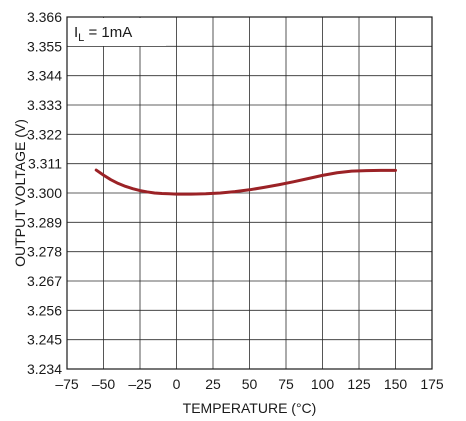 The width and height of the screenshot is (466, 421). Describe the element at coordinates (323, 384) in the screenshot. I see `x-tick-label: 100` at that location.